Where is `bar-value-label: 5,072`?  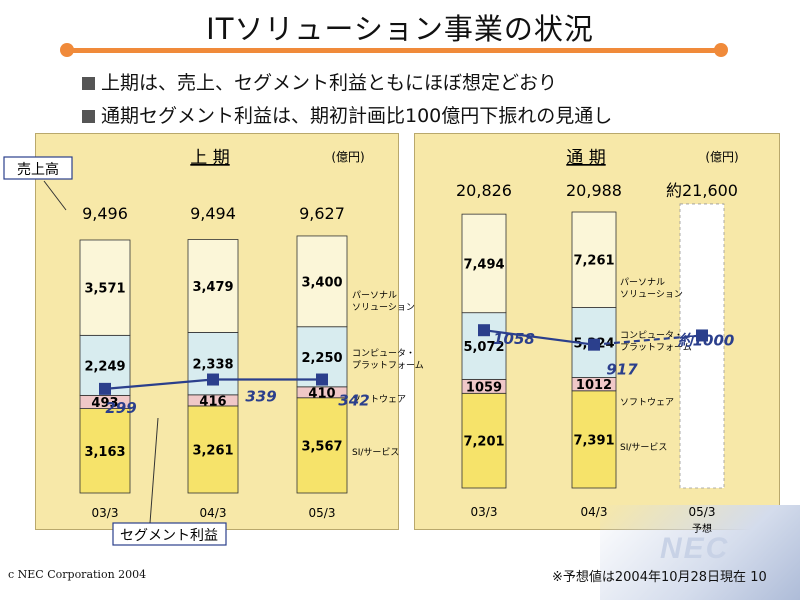 bar-value-label: 5,072 is located at coordinates (483, 347).